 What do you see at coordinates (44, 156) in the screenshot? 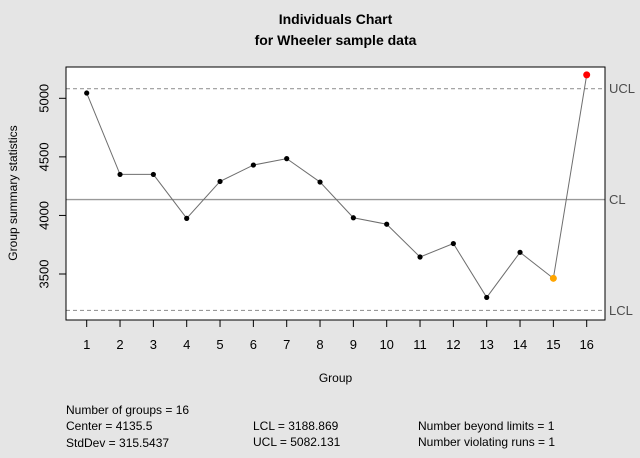
I see `y-tick-label: 4500` at bounding box center [44, 156].